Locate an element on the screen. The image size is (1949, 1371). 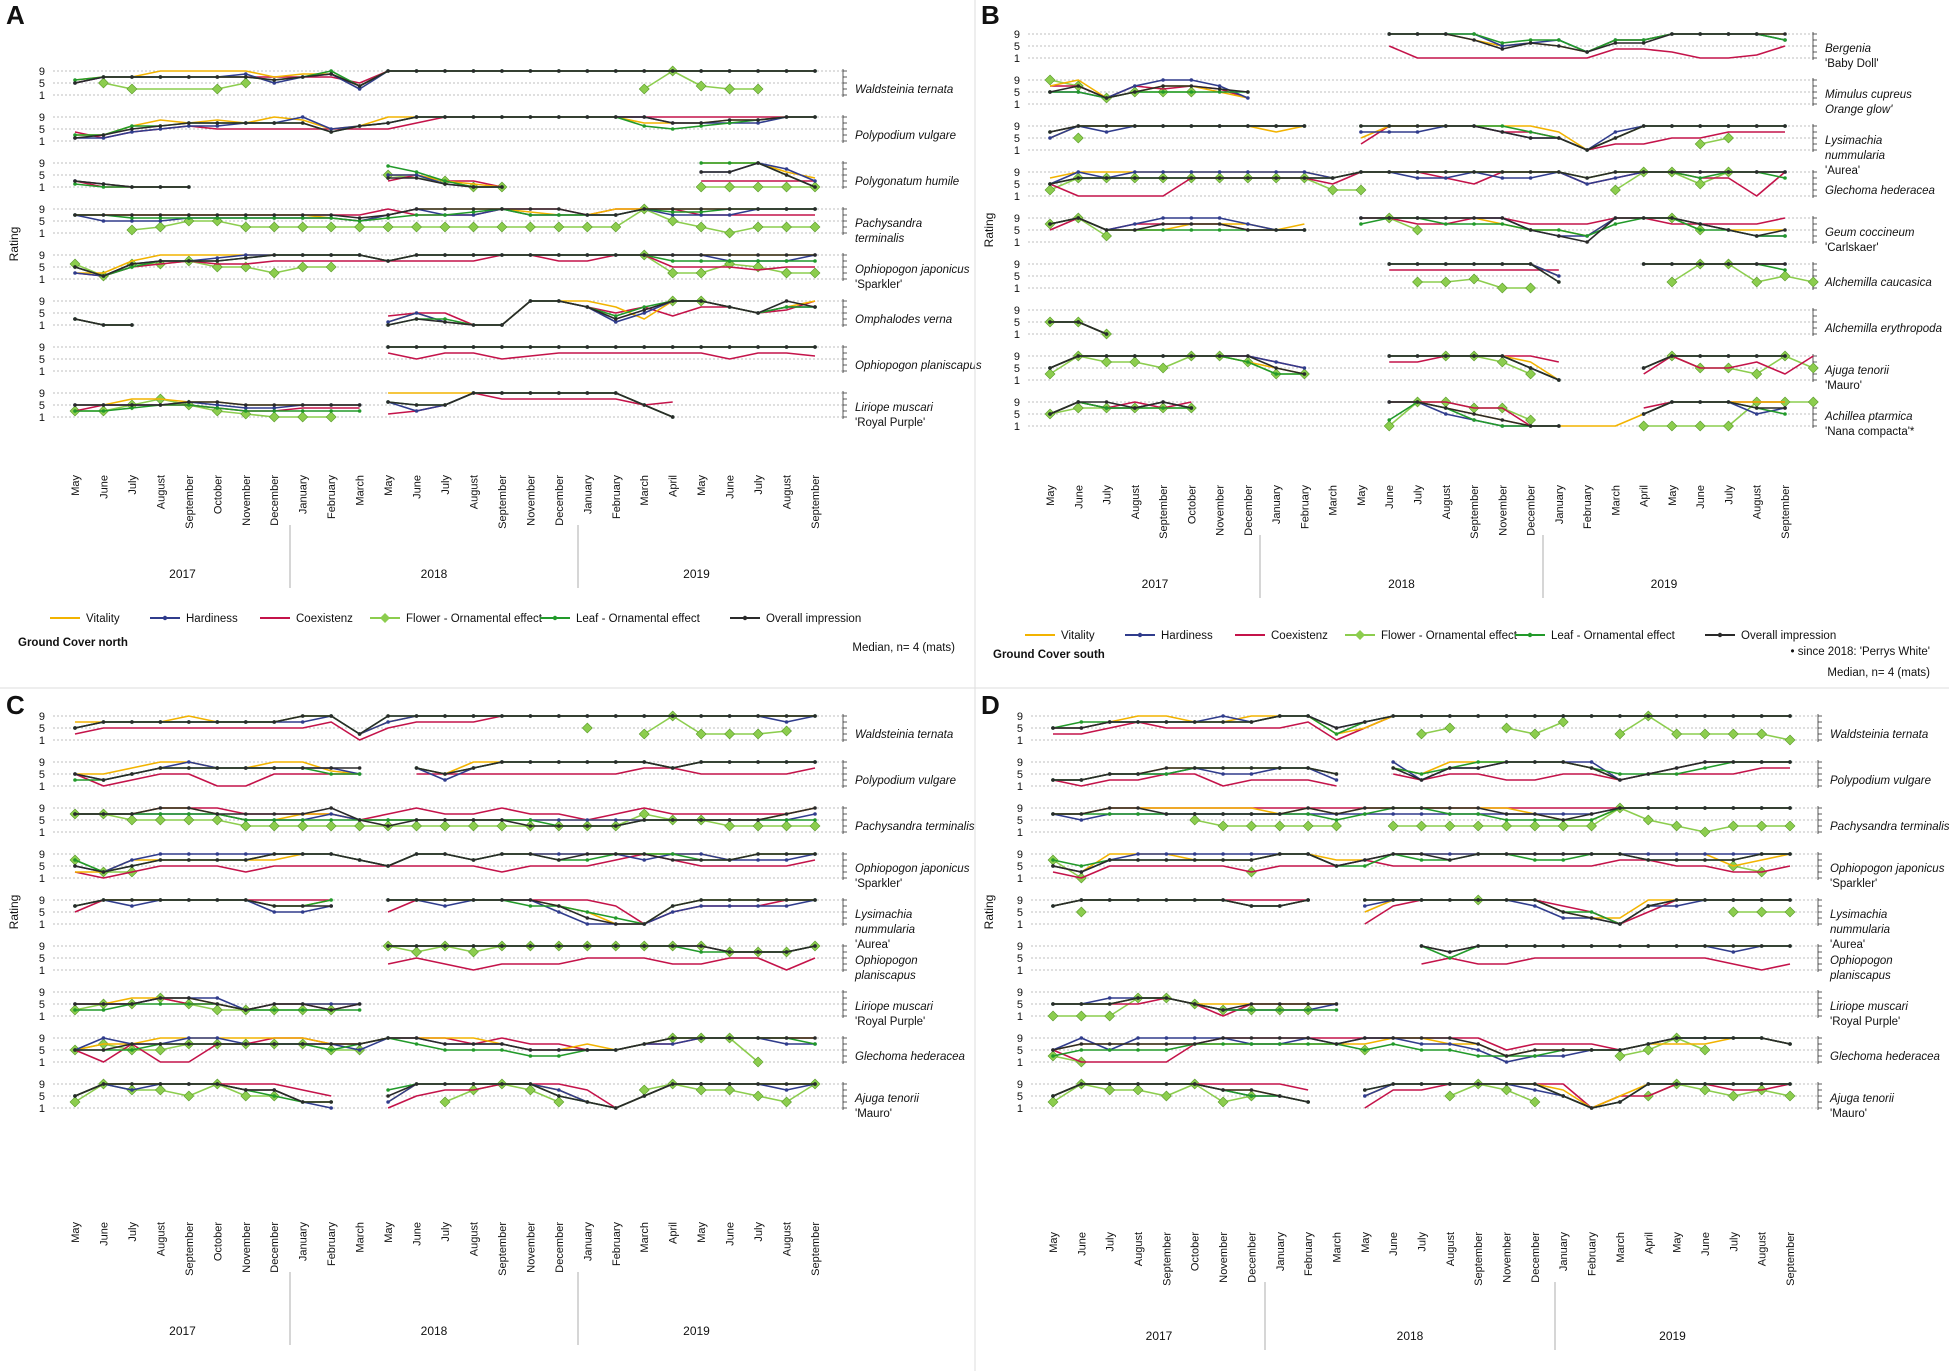
species-label: Ophiopogon japonicus is located at coordinates (912, 869).